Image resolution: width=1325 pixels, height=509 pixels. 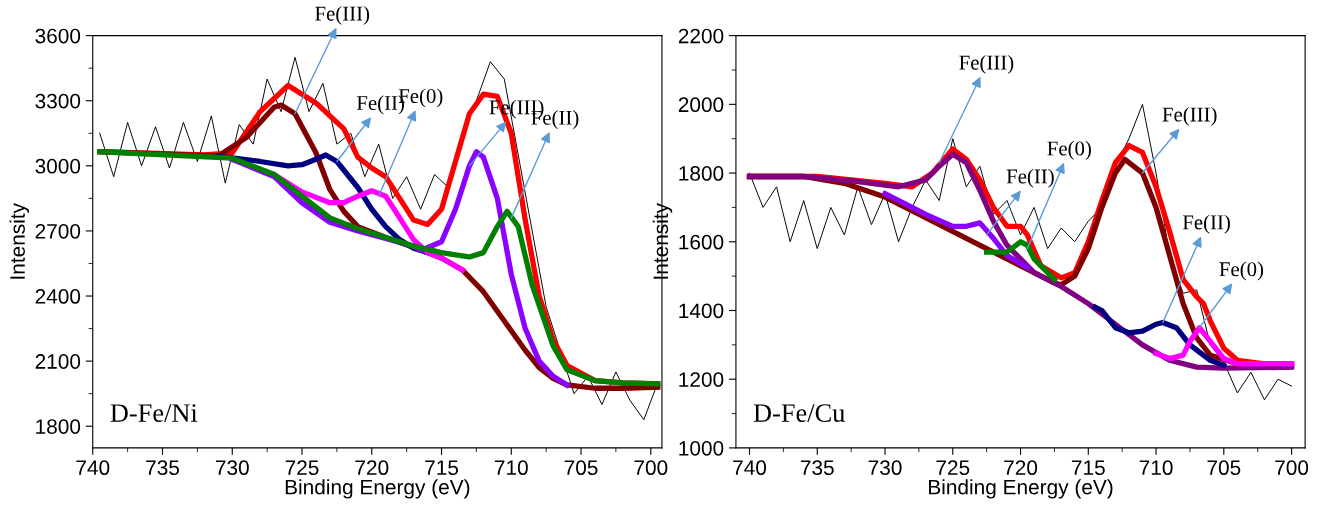 What do you see at coordinates (58, 231) in the screenshot?
I see `y-tick-label: 2700` at bounding box center [58, 231].